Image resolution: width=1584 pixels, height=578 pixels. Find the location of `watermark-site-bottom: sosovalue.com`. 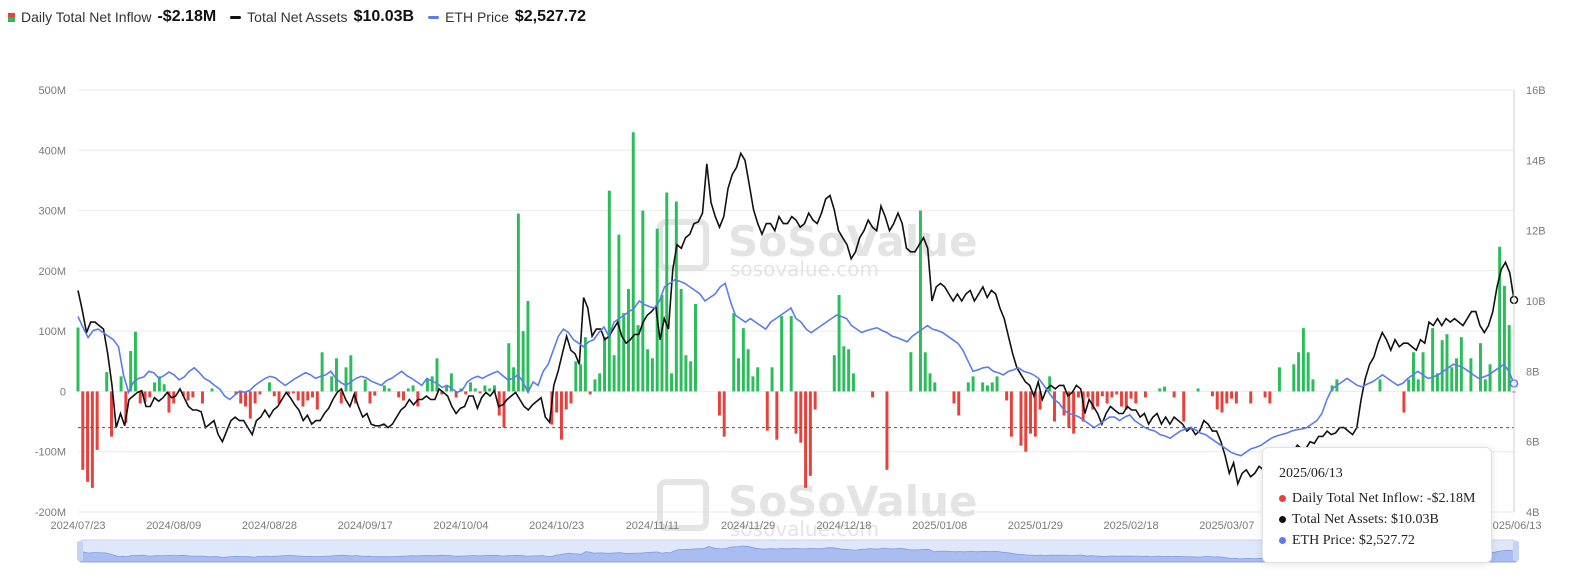

watermark-site-bottom: sosovalue.com is located at coordinates (804, 529).